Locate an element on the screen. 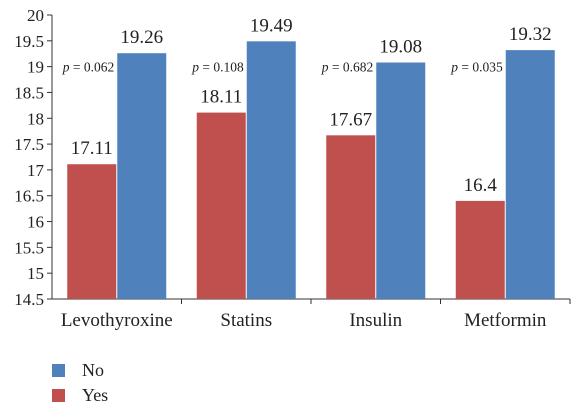  y-tick-label: 19.5 is located at coordinates (29, 41).